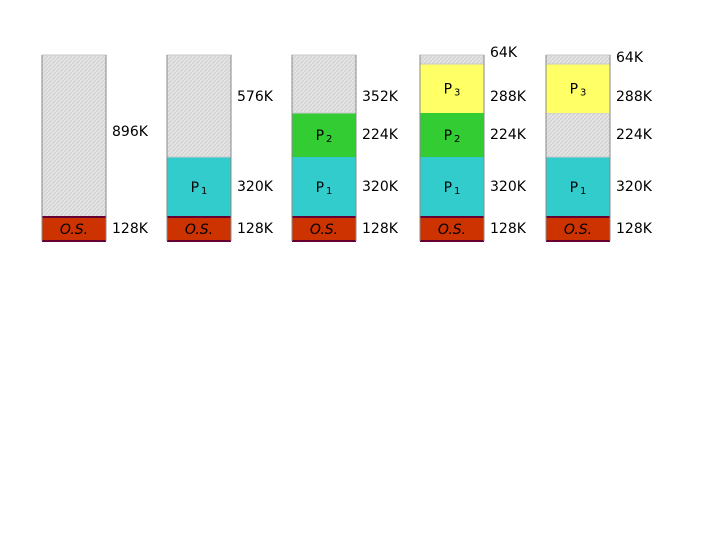 This screenshot has width=720, height=540. What do you see at coordinates (130, 132) in the screenshot?
I see `size-label: 896K` at bounding box center [130, 132].